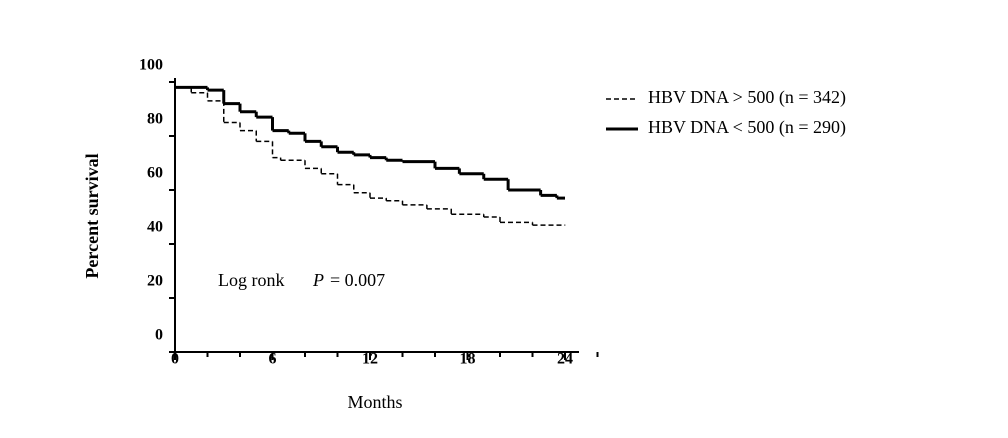  Describe the element at coordinates (357, 280) in the screenshot. I see `annotation-value: = 0.007` at that location.